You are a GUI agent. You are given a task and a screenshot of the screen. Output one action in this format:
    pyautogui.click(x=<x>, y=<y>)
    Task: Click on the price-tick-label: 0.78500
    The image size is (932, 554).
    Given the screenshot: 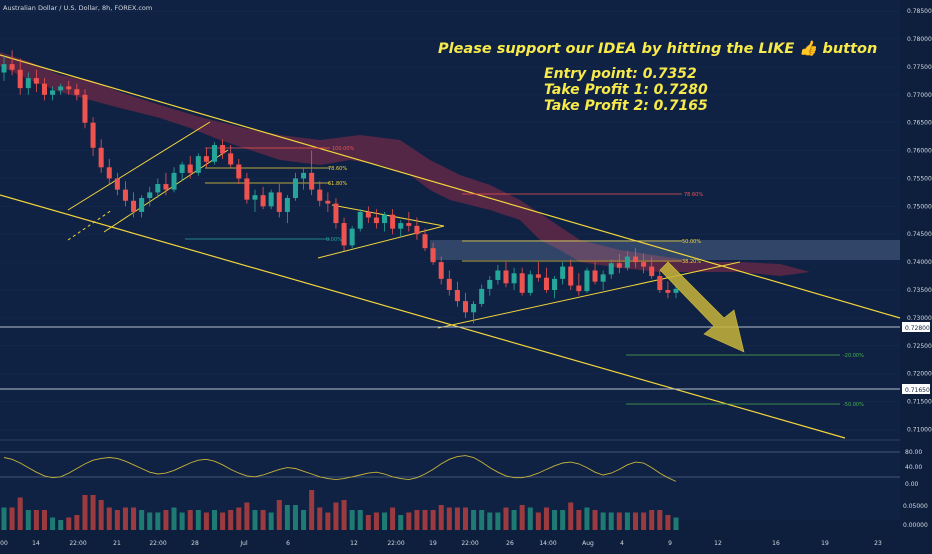 What is the action you would take?
    pyautogui.click(x=919, y=11)
    